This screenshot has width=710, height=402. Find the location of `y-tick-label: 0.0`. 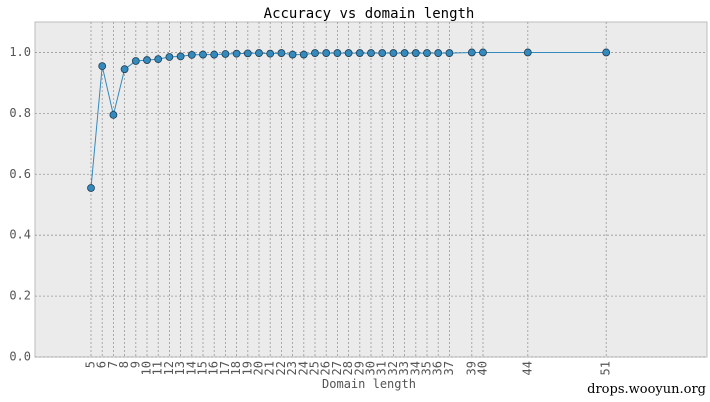

y-tick-label: 0.0 is located at coordinates (20, 357).